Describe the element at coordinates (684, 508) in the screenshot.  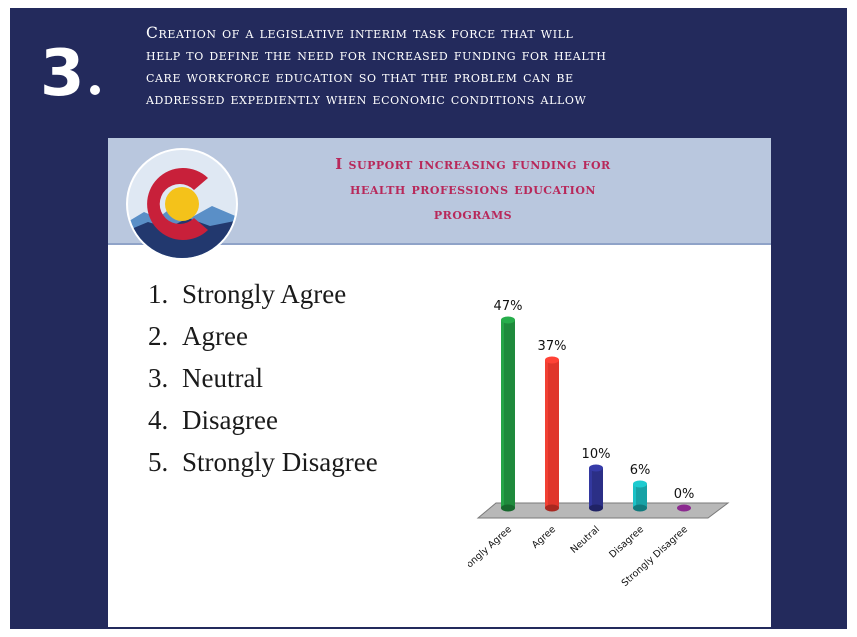
I see `chart-bar-disc` at that location.